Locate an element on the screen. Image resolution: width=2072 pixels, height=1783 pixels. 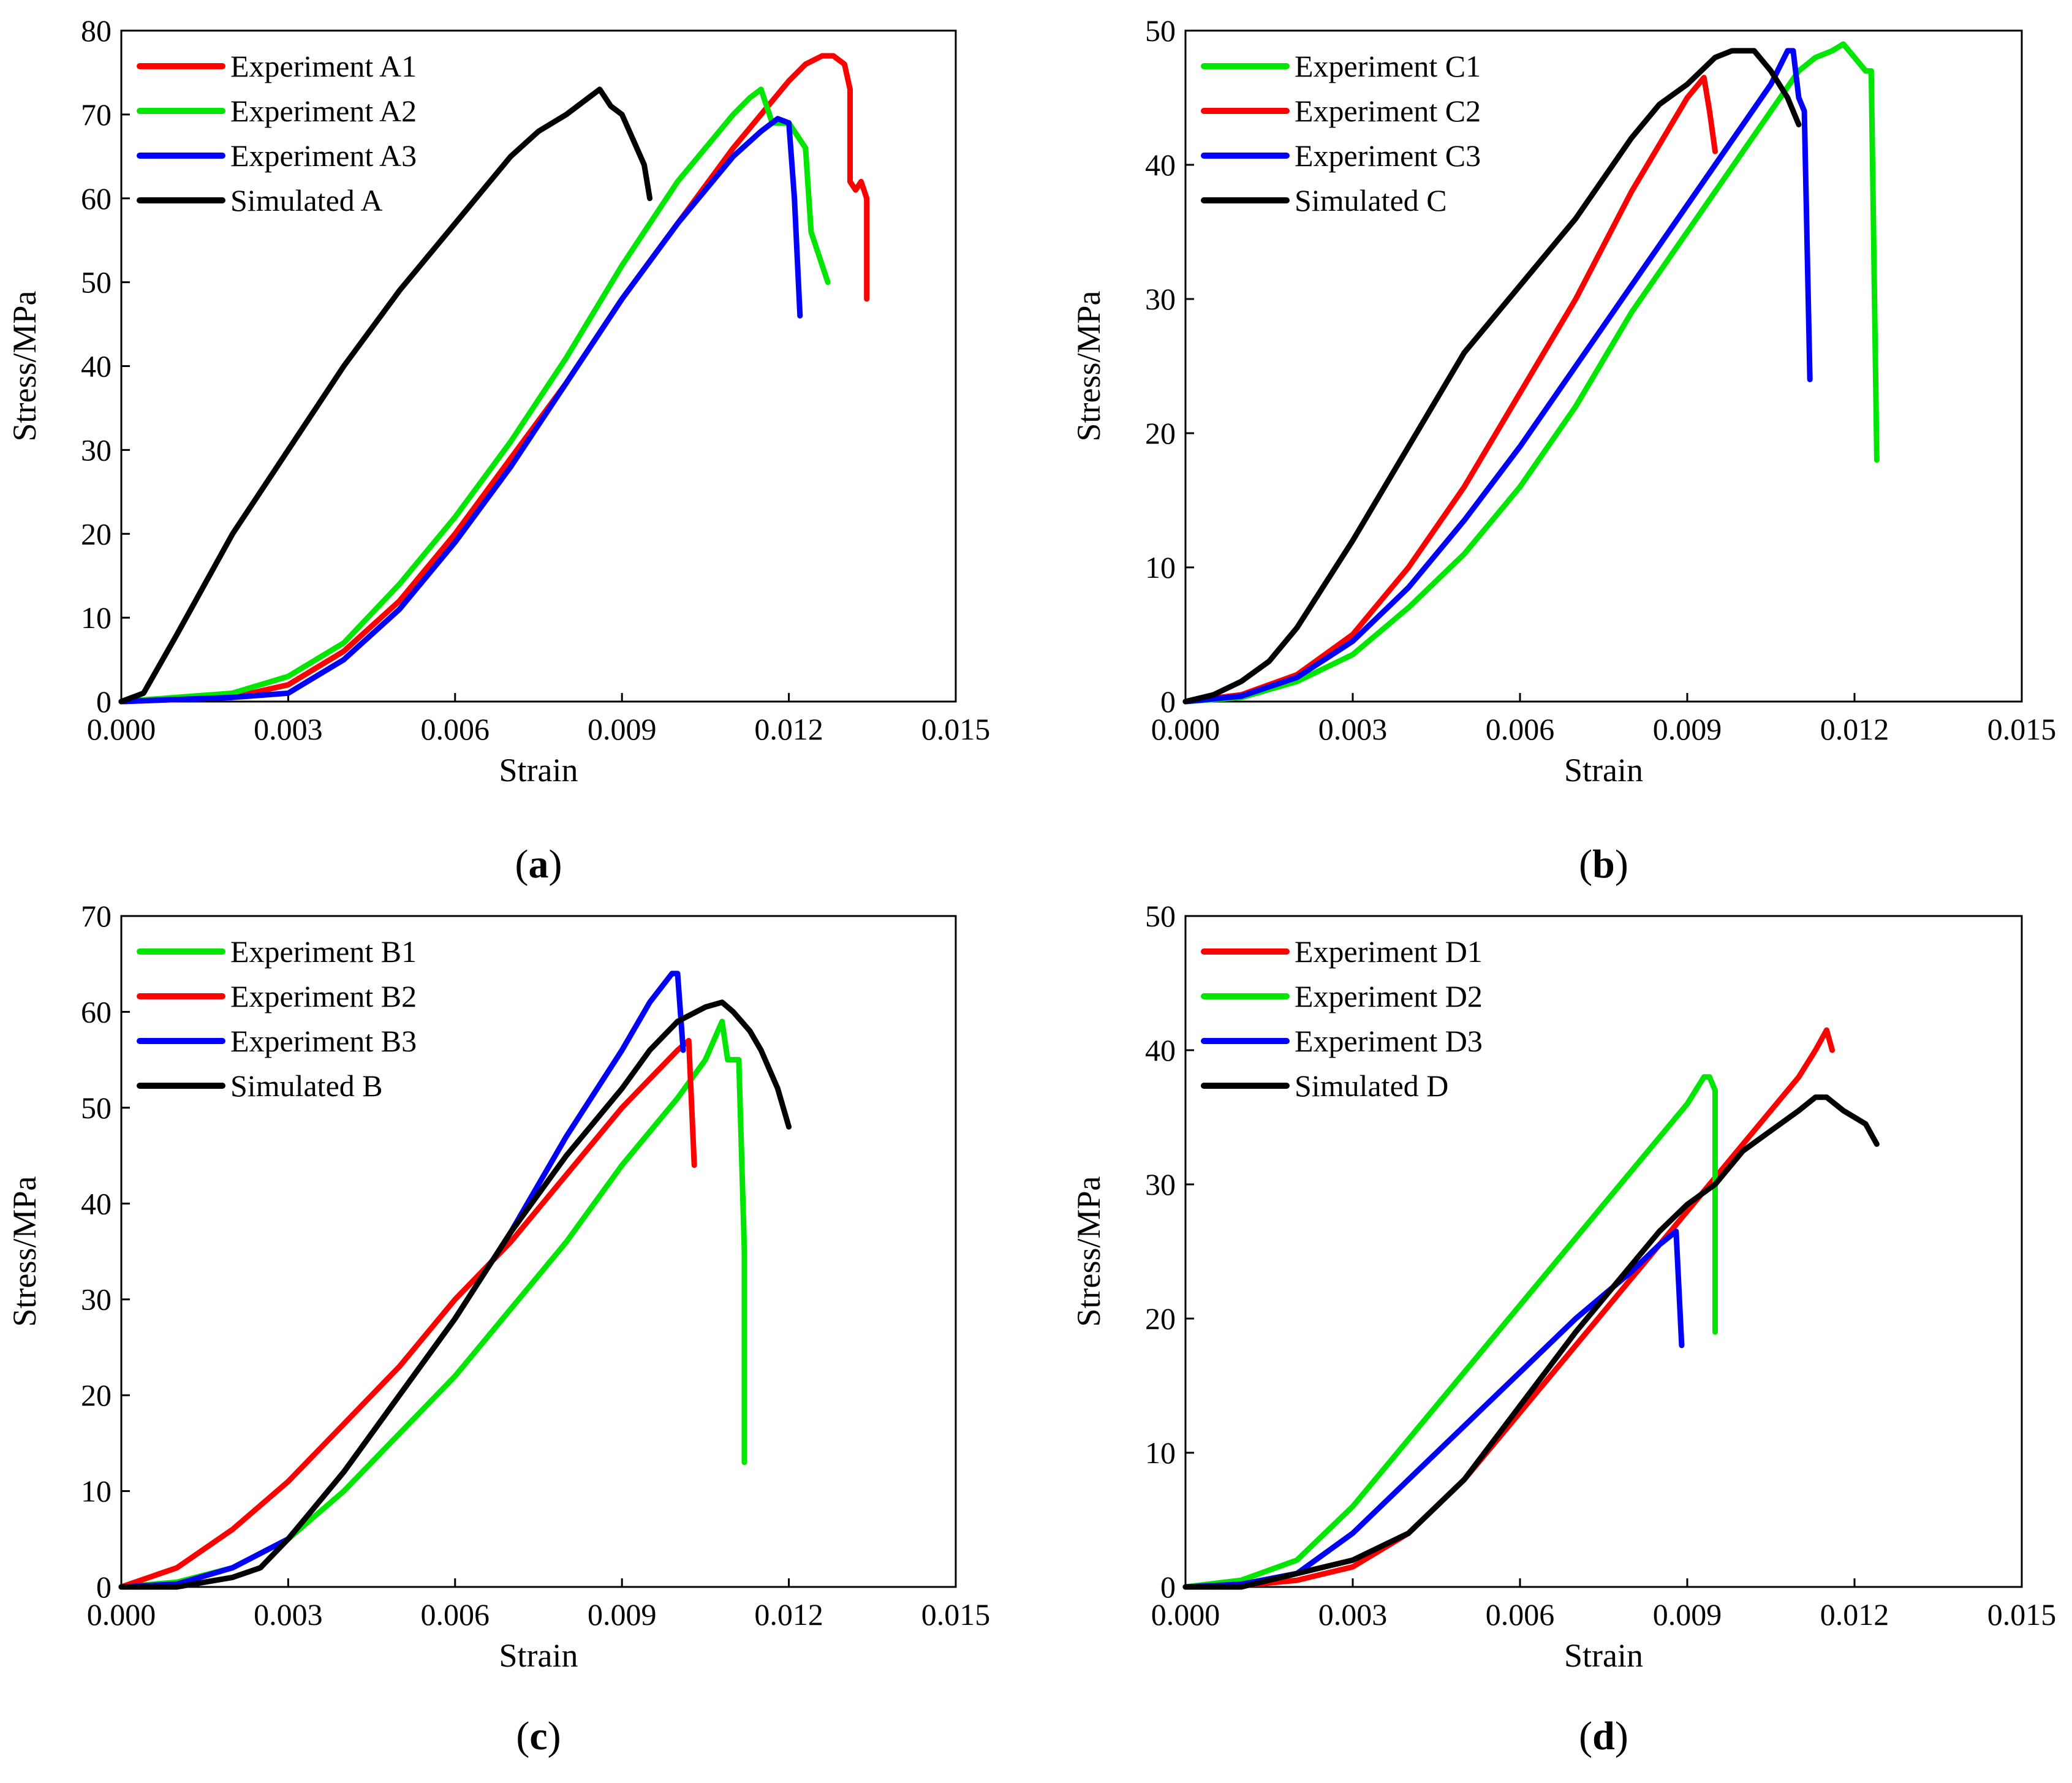
legend-label: Experiment C1 is located at coordinates (1388, 66).